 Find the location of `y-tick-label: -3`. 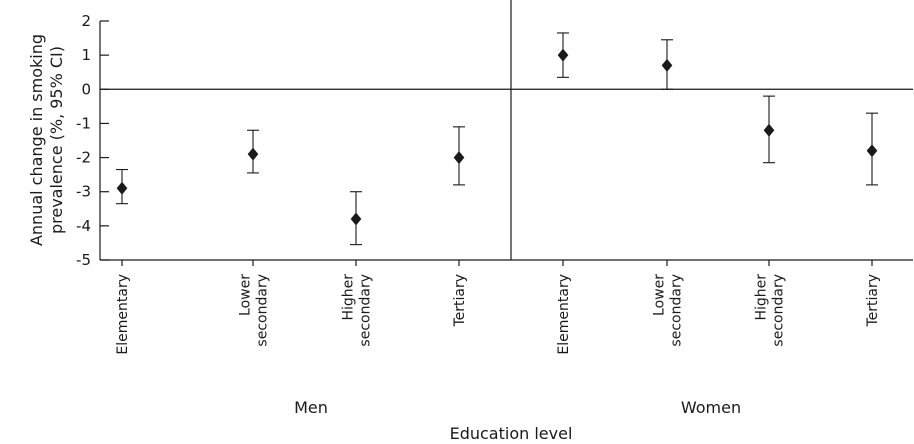

y-tick-label: -3 is located at coordinates (83, 192).